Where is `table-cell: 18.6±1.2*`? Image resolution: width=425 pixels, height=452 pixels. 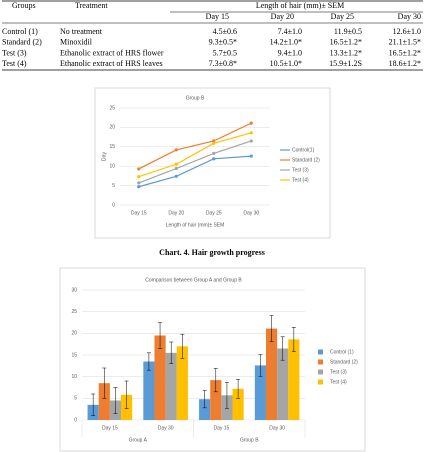 table-cell: 18.6±1.2* is located at coordinates (405, 63).